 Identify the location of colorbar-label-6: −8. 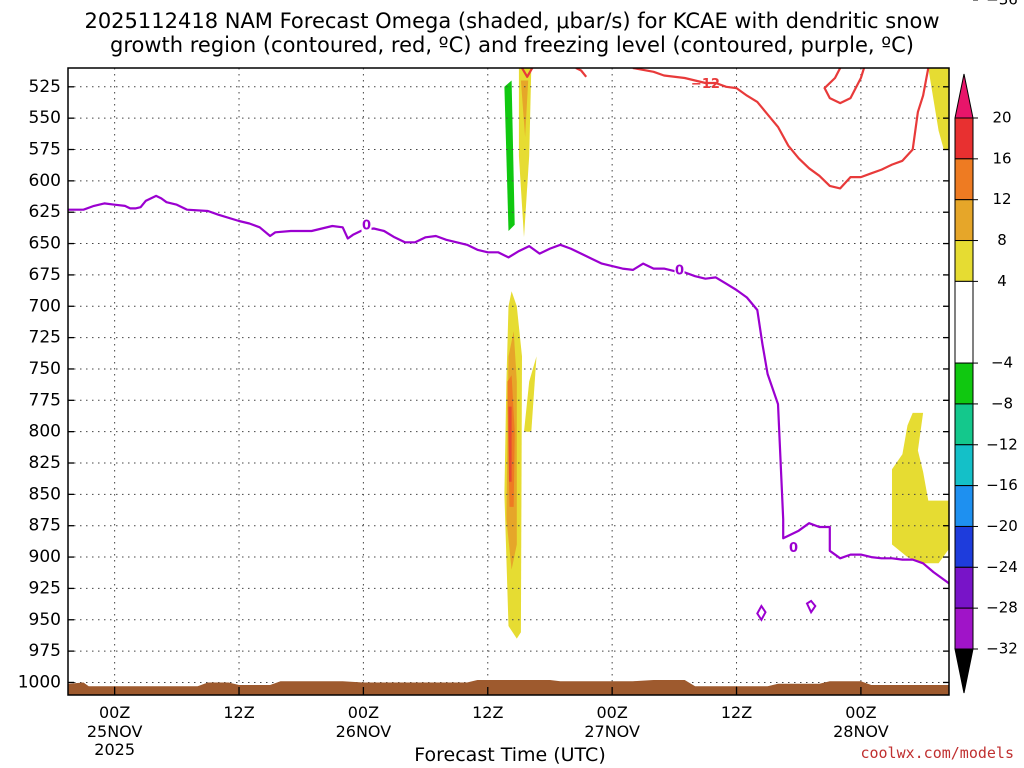
(1002, 403).